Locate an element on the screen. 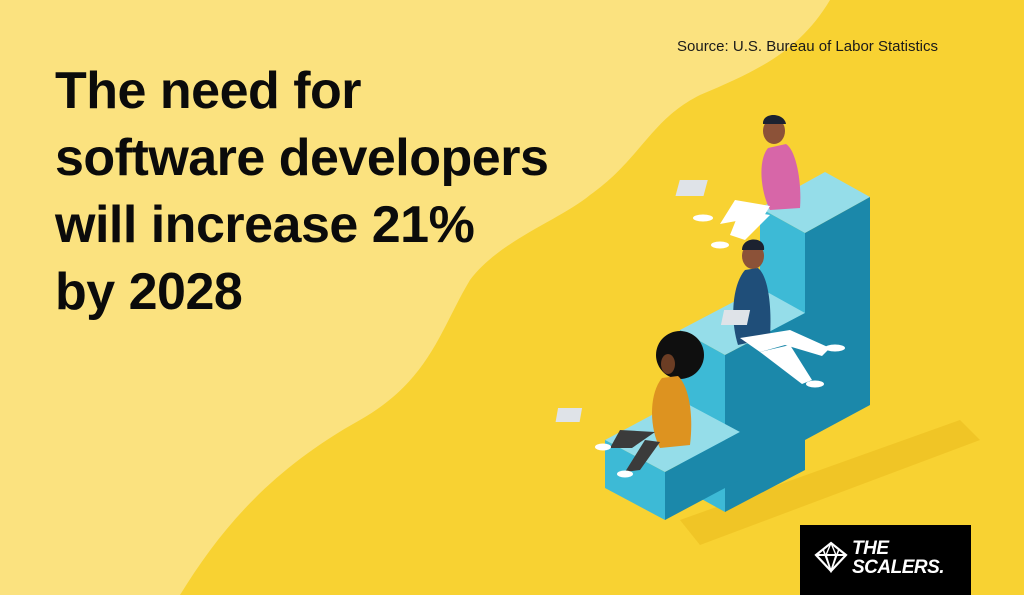 Image resolution: width=1024 pixels, height=595 pixels. headline-line: by 2028 is located at coordinates (149, 292).